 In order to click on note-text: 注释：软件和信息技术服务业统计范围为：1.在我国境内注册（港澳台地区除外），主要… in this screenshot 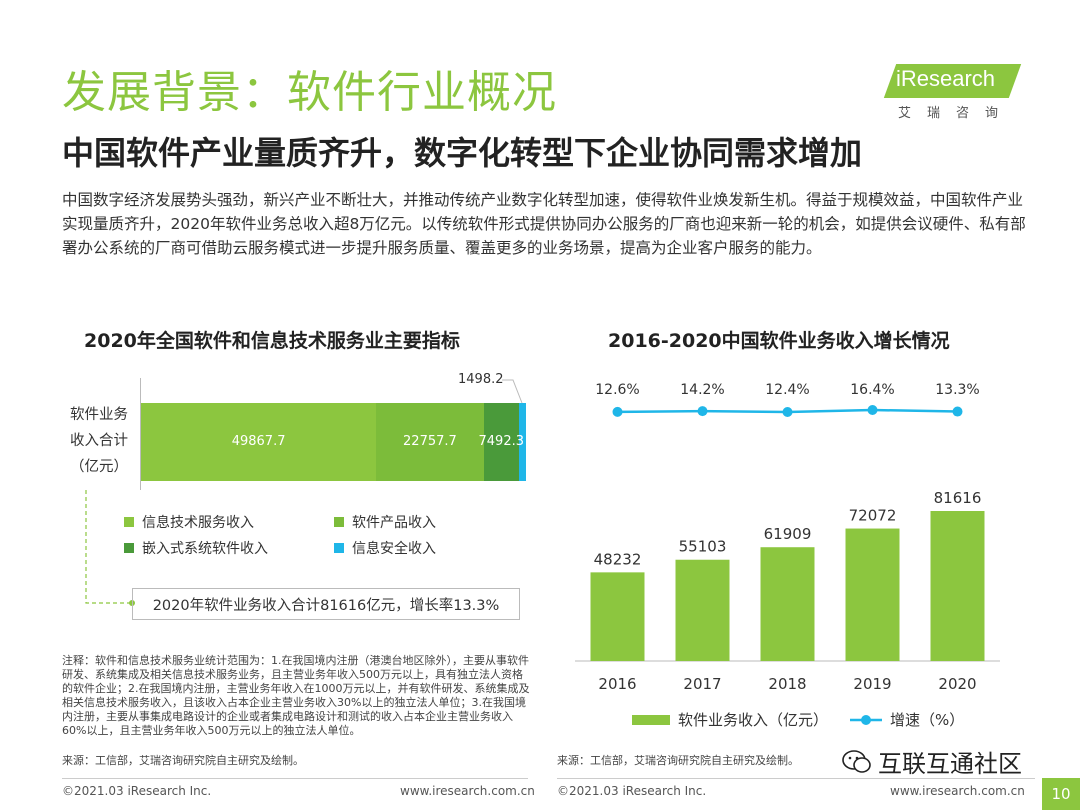, I will do `click(296, 695)`.